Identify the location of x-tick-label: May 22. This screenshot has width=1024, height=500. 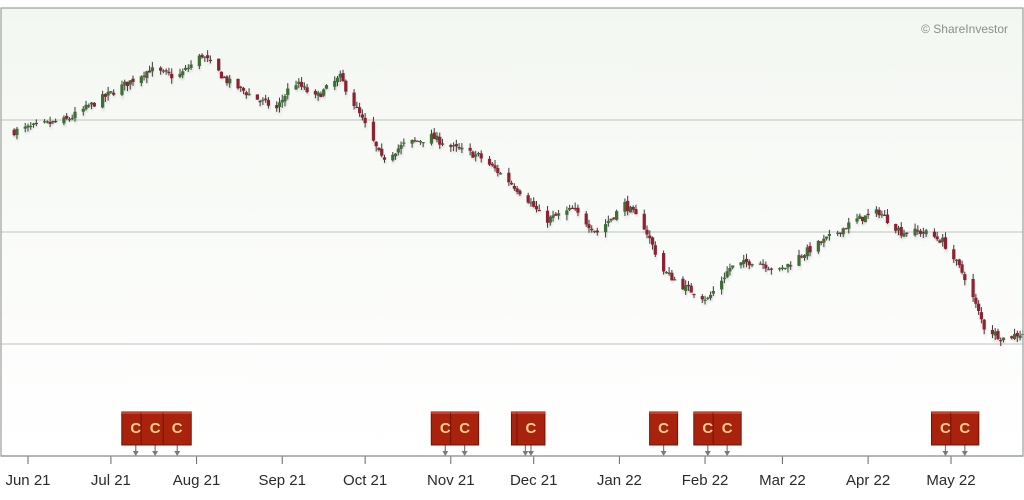
(950, 480).